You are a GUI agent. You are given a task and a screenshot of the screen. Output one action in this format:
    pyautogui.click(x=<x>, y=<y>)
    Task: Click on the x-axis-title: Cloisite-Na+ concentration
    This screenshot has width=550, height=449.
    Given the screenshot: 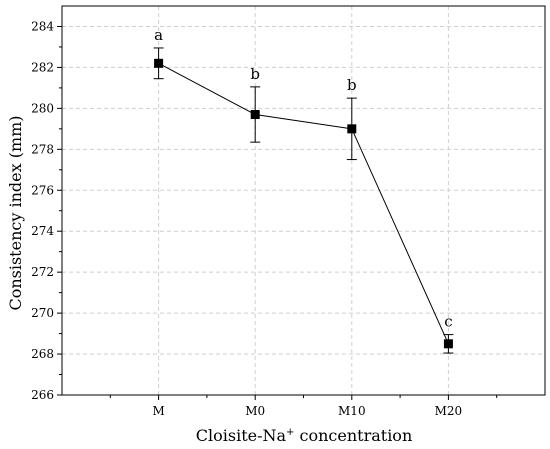 What is the action you would take?
    pyautogui.click(x=304, y=435)
    